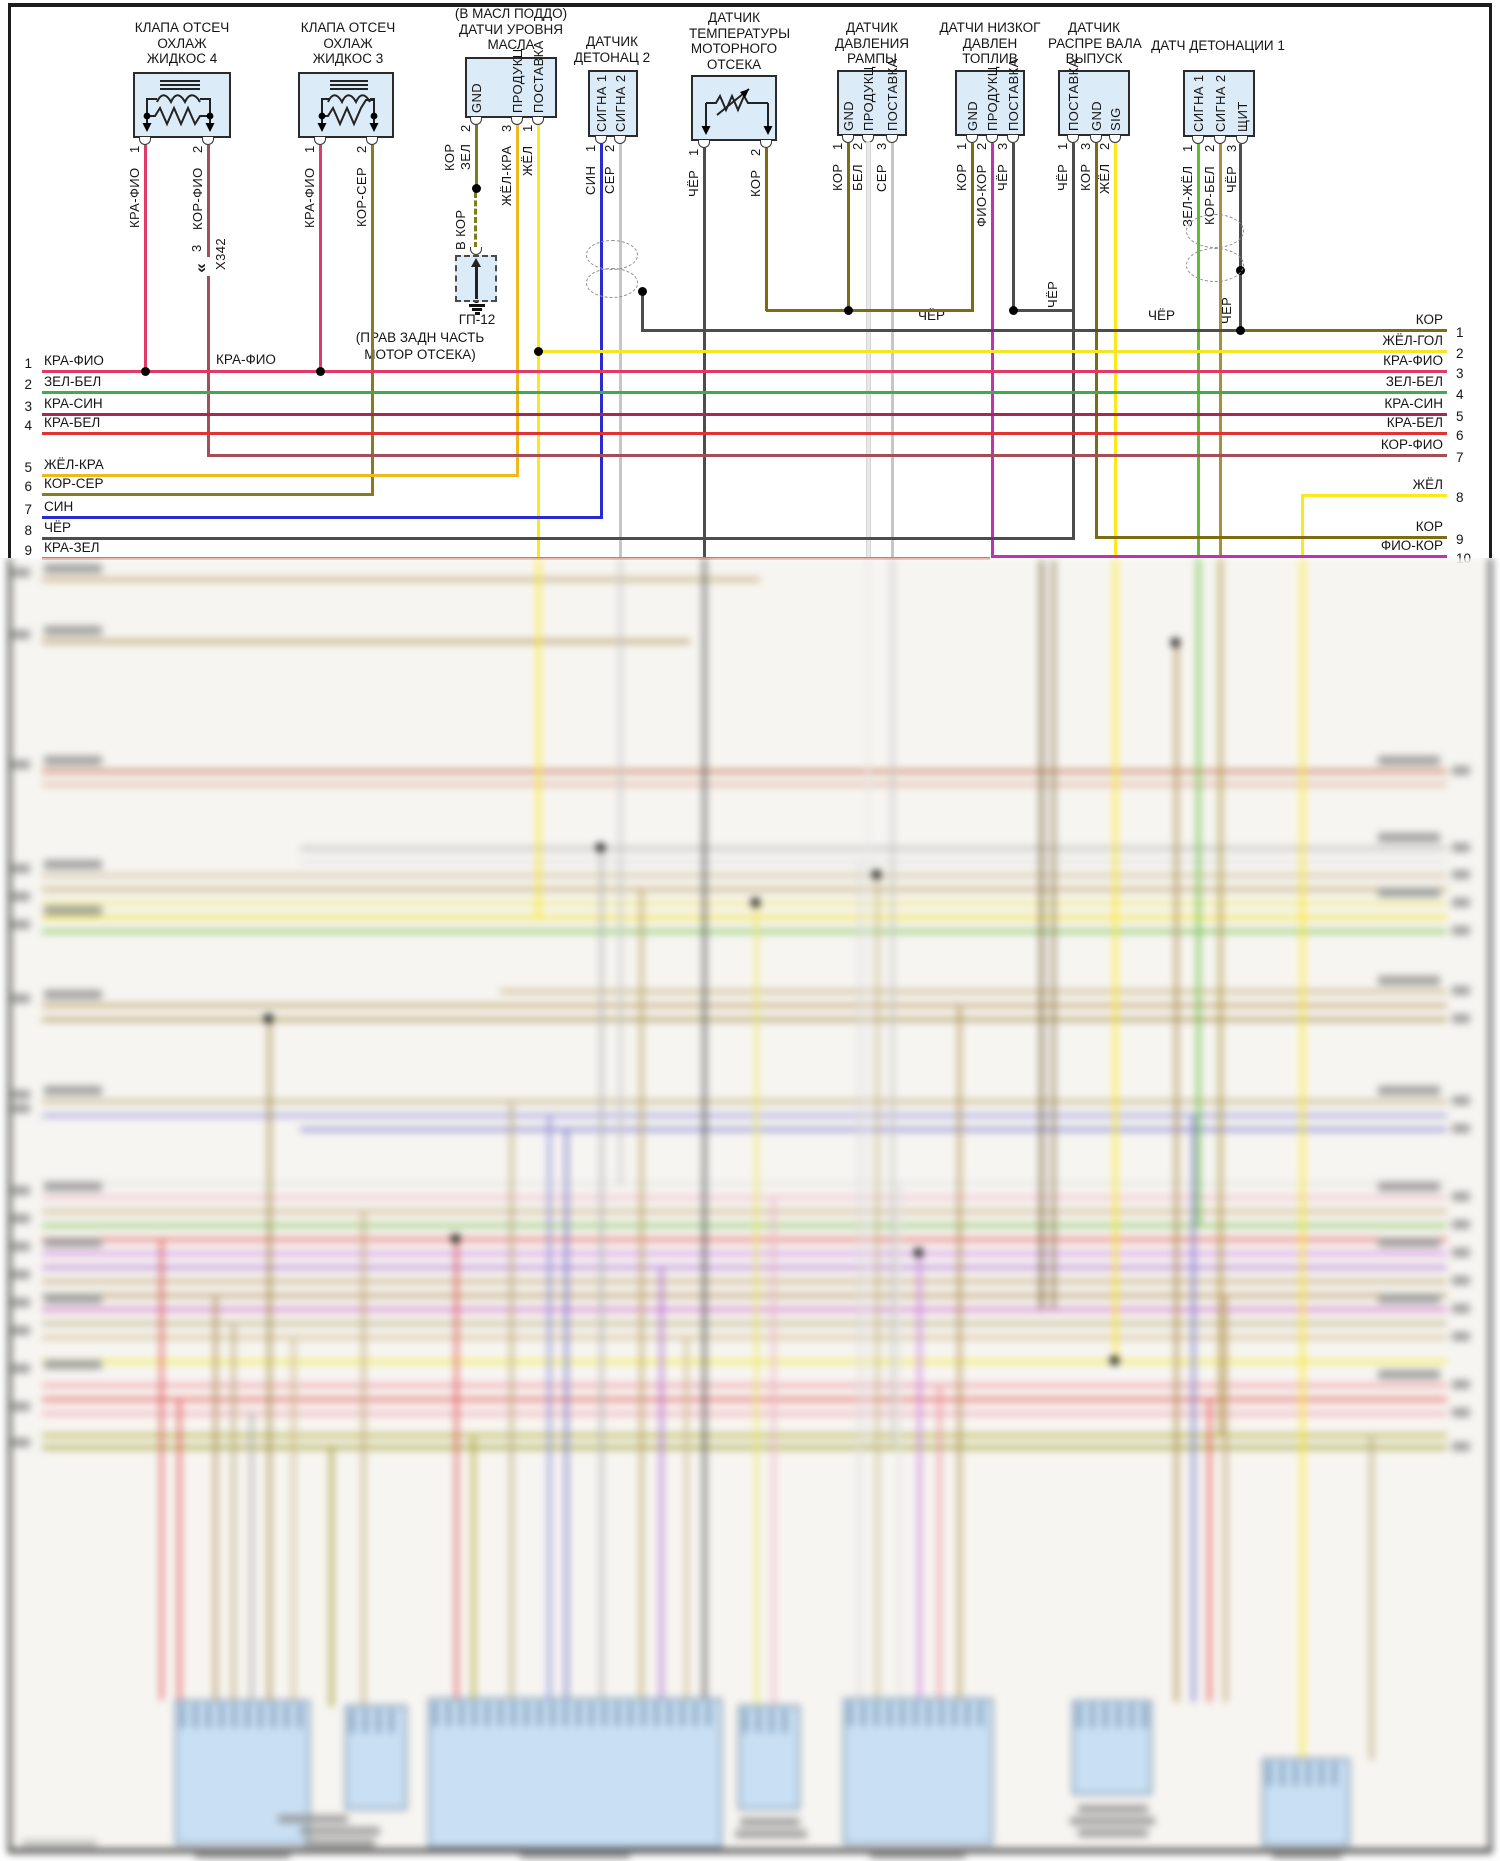 The height and width of the screenshot is (1861, 1500). What do you see at coordinates (203, 268) in the screenshot?
I see `inline-connector-icon: »` at bounding box center [203, 268].